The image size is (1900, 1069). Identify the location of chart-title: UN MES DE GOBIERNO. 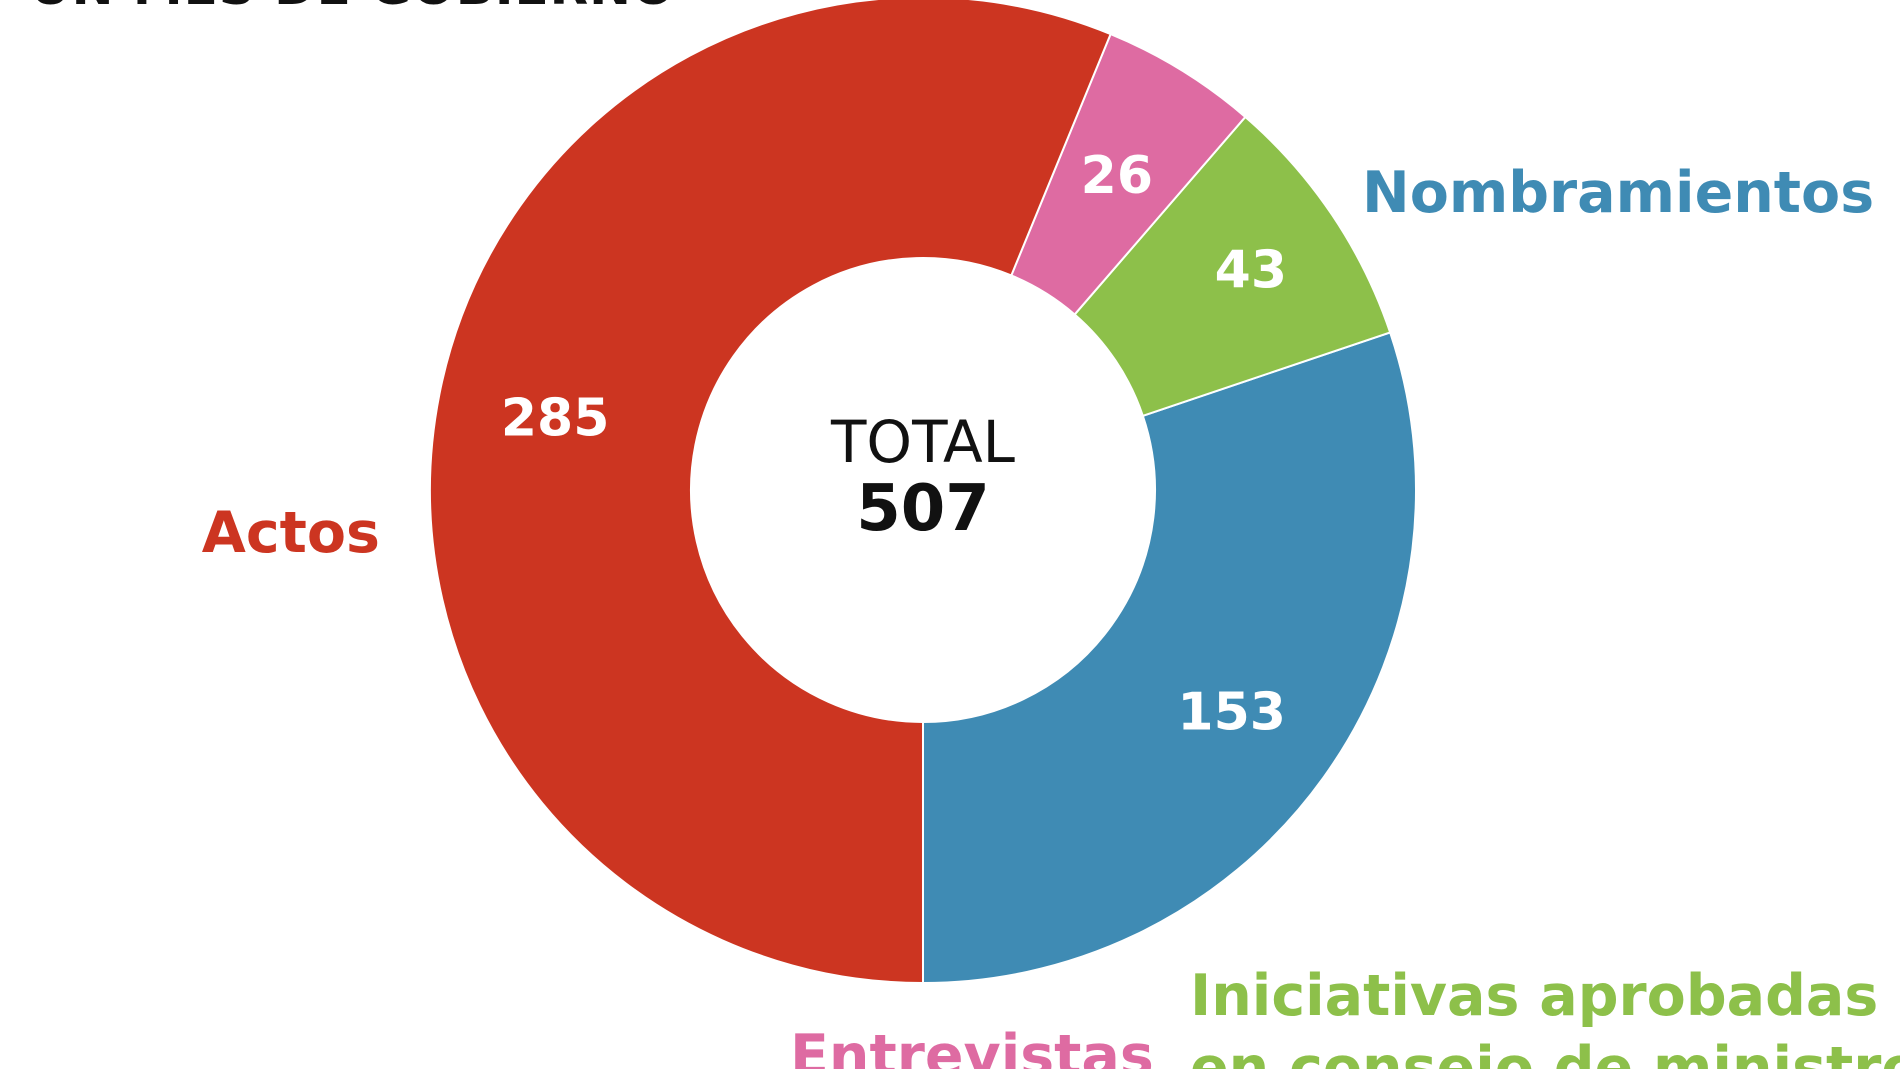
(353, 8).